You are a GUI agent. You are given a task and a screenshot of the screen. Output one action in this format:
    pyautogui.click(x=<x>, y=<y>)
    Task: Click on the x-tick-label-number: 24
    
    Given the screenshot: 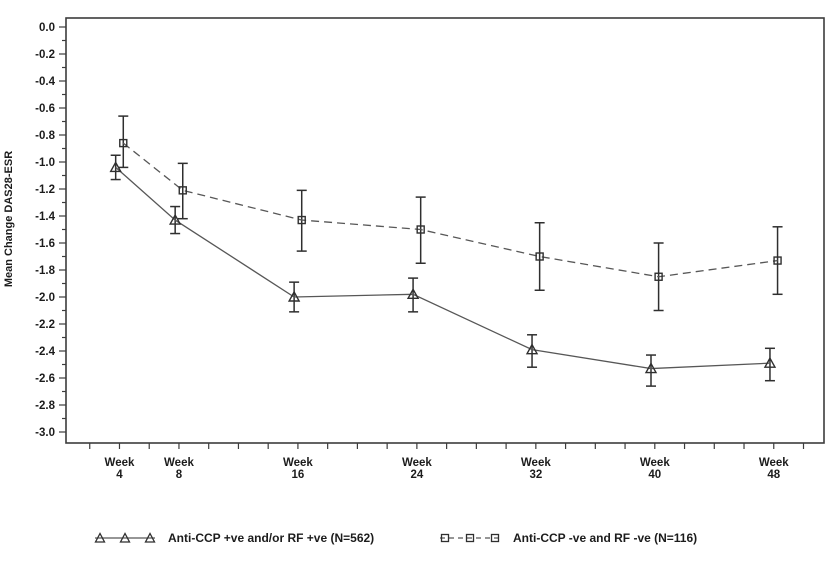 What is the action you would take?
    pyautogui.click(x=416, y=475)
    